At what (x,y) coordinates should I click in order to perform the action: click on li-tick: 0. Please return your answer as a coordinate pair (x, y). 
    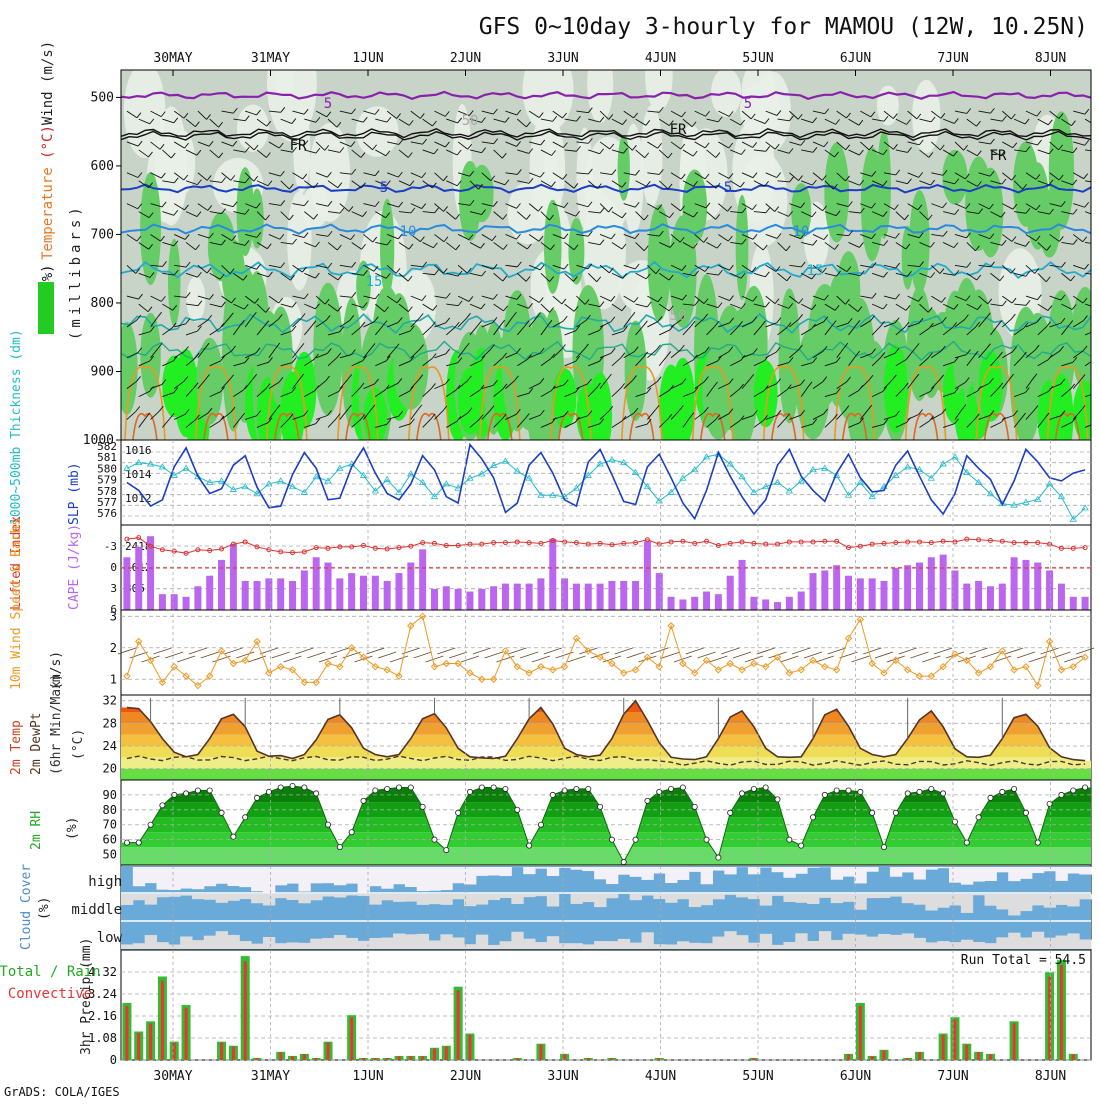
    Looking at the image, I should click on (113, 567).